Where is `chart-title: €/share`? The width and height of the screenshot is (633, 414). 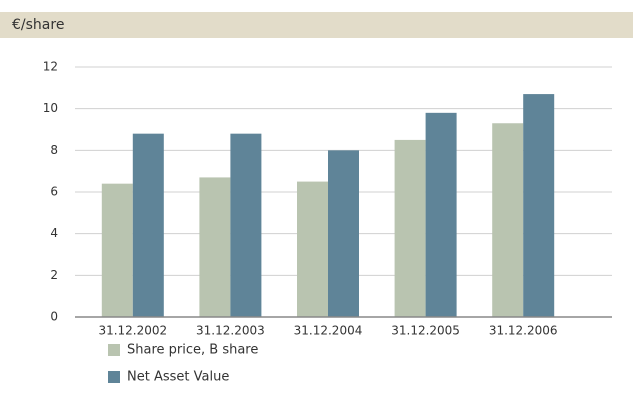 chart-title: €/share is located at coordinates (38, 25).